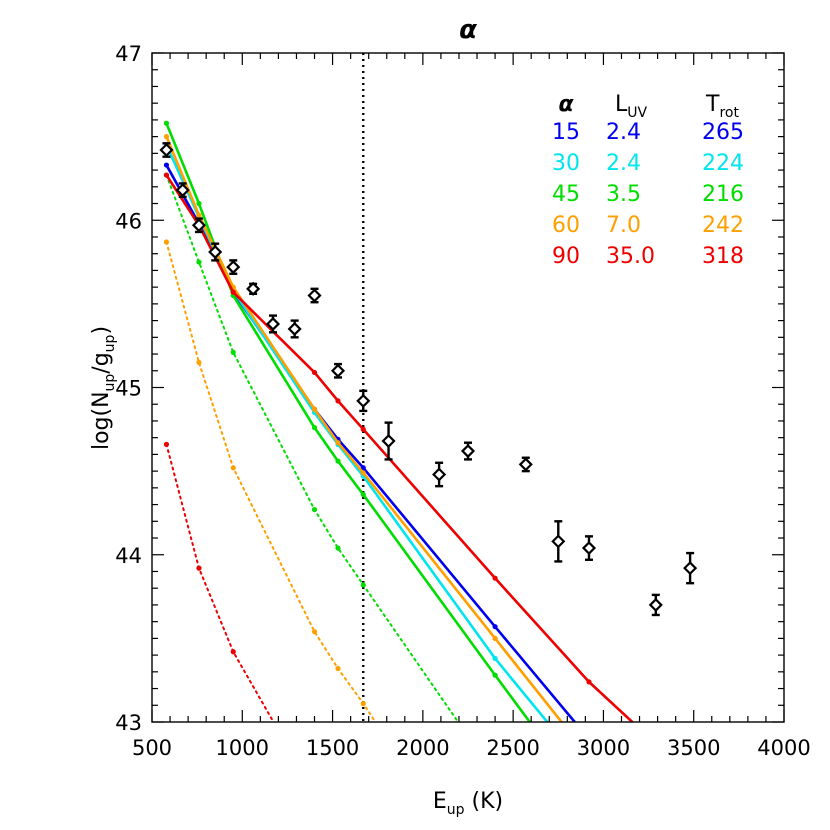 This screenshot has height=830, width=830. What do you see at coordinates (723, 256) in the screenshot?
I see `legend-trot-4: 318` at bounding box center [723, 256].